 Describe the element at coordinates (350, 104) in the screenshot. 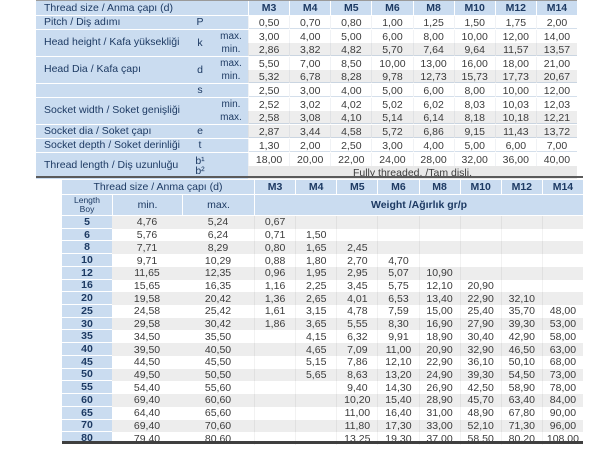

I see `t1-value: 4,02` at that location.